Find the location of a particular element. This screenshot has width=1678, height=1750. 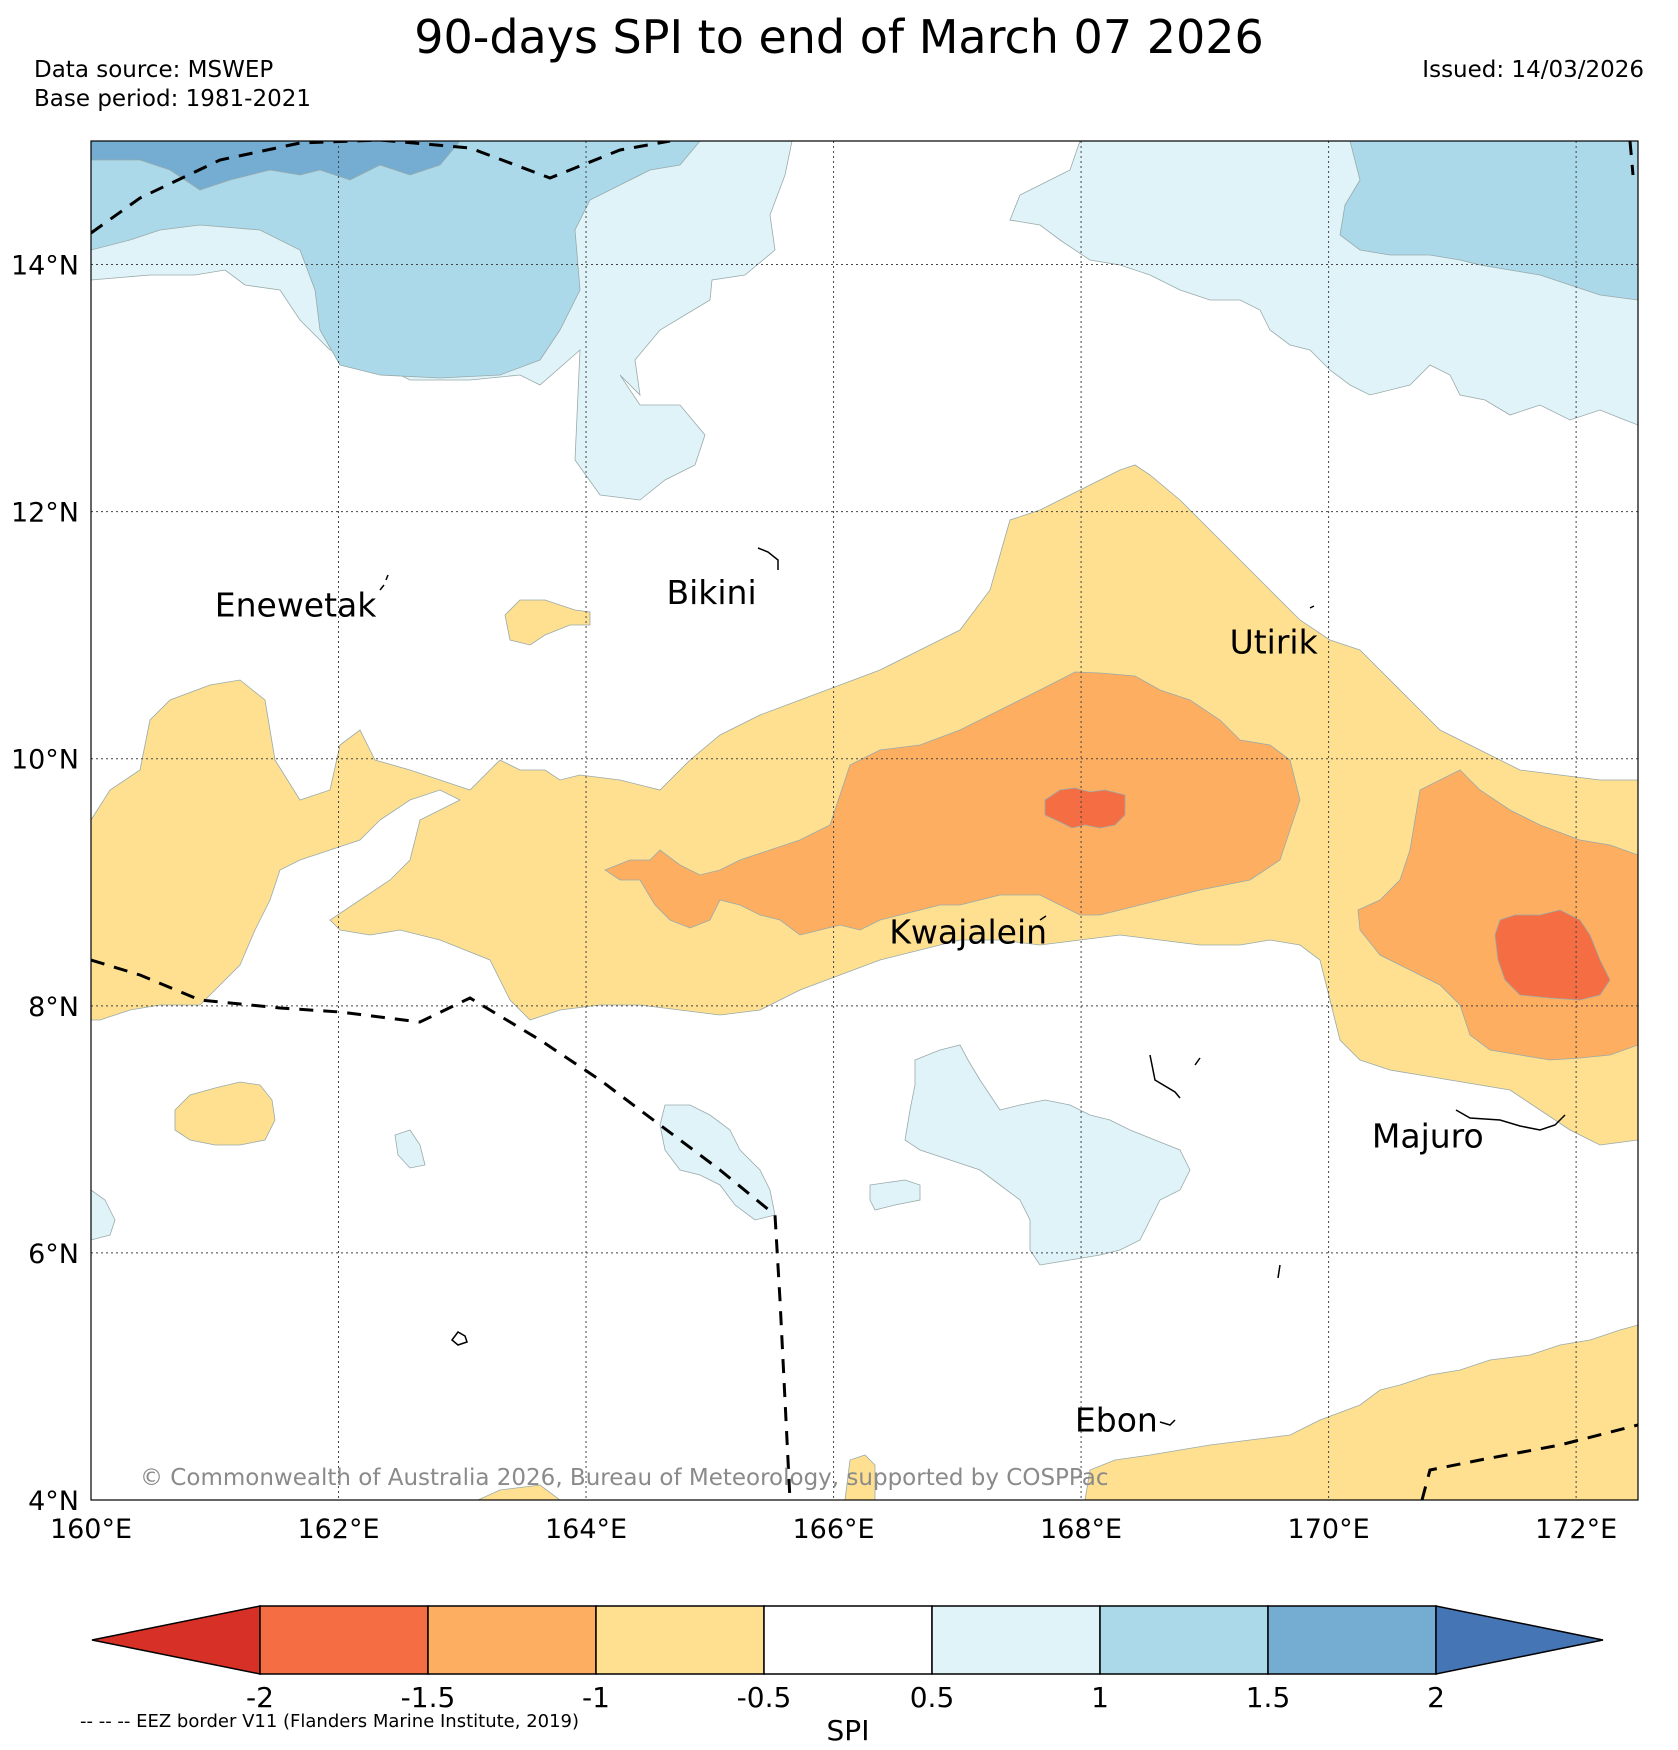

lat-tick-label: 14°N is located at coordinates (45, 266).